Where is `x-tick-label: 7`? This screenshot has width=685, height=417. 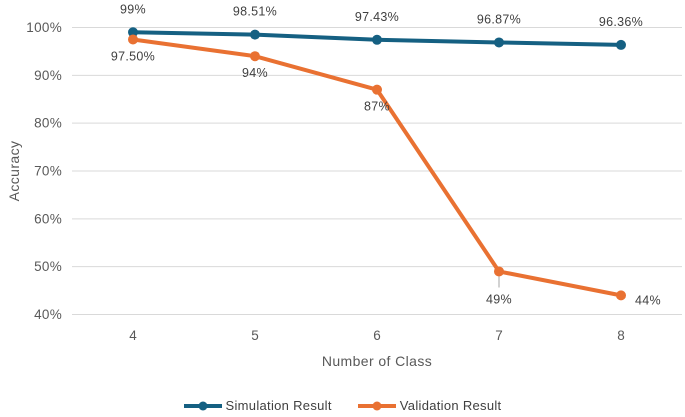 x-tick-label: 7 is located at coordinates (499, 335).